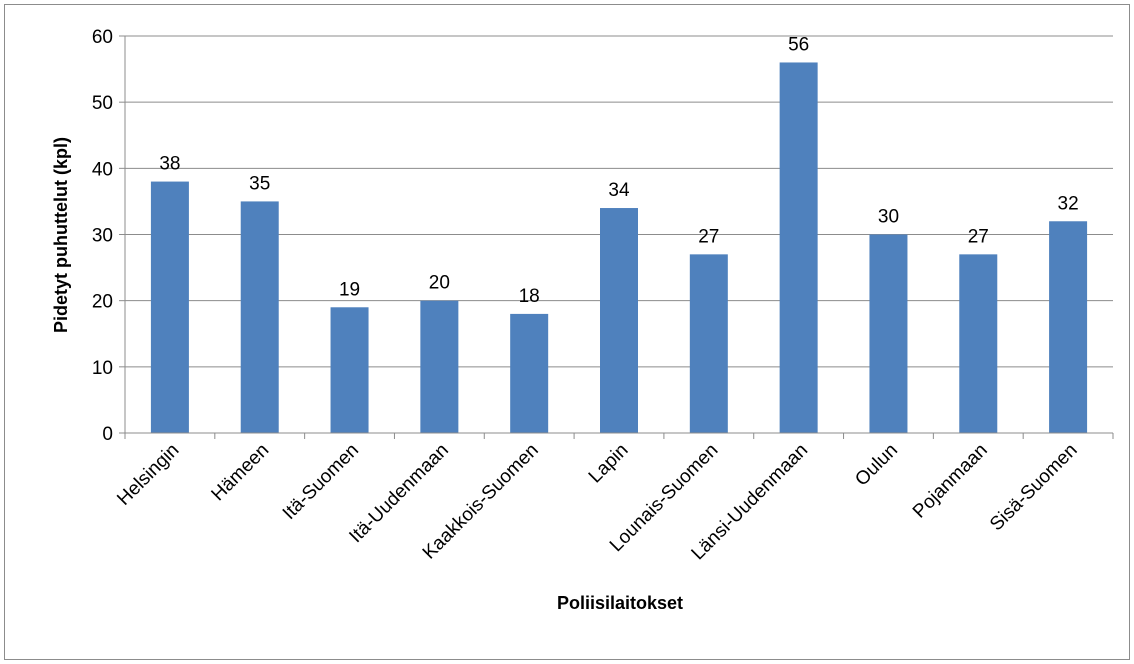  What do you see at coordinates (61, 235) in the screenshot?
I see `y-axis-title: Pidetyt puhuttelut (kpl)` at bounding box center [61, 235].